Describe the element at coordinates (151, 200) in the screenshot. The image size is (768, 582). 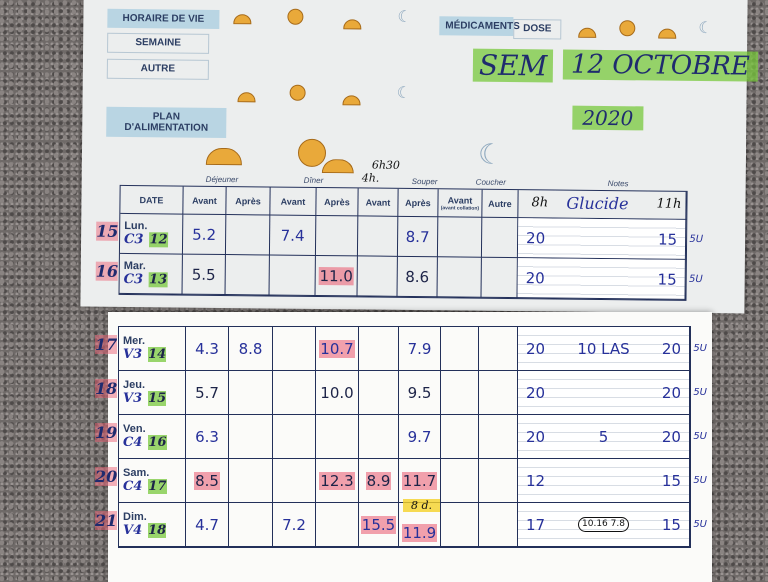
I see `column-header: DATE` at that location.